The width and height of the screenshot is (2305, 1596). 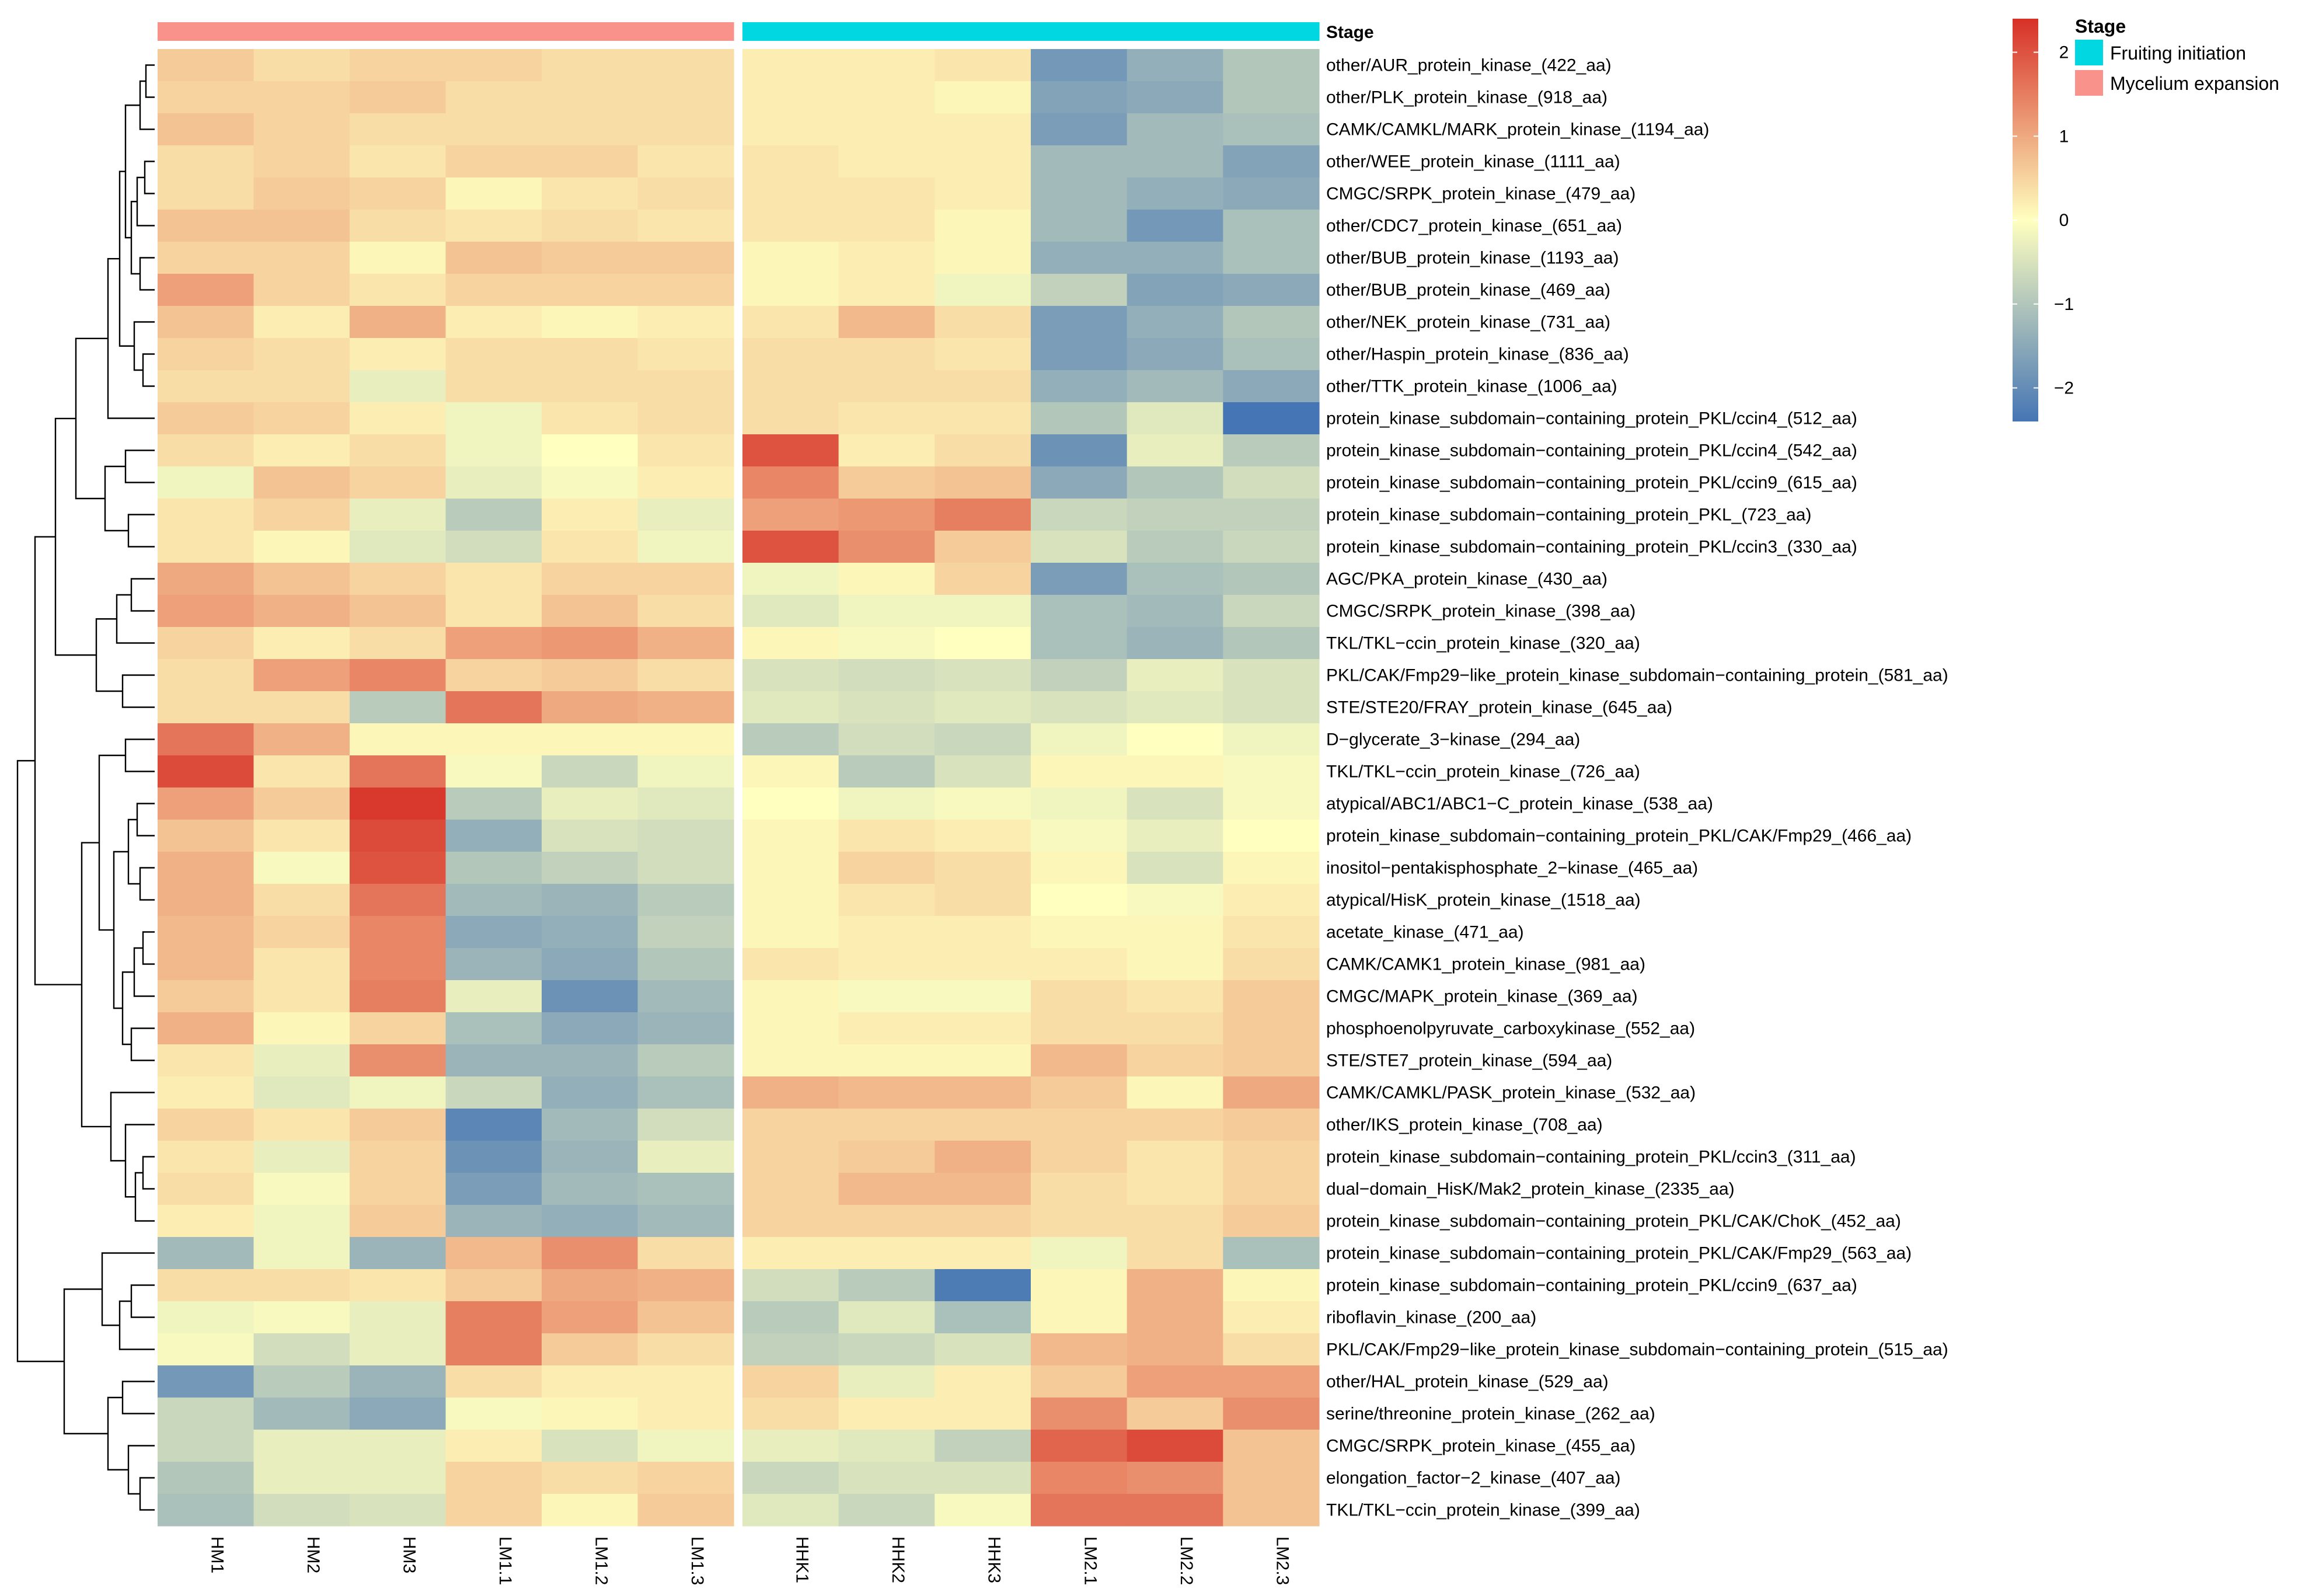 I want to click on row-label: riboflavin_kinase_(200_aa), so click(x=1431, y=1317).